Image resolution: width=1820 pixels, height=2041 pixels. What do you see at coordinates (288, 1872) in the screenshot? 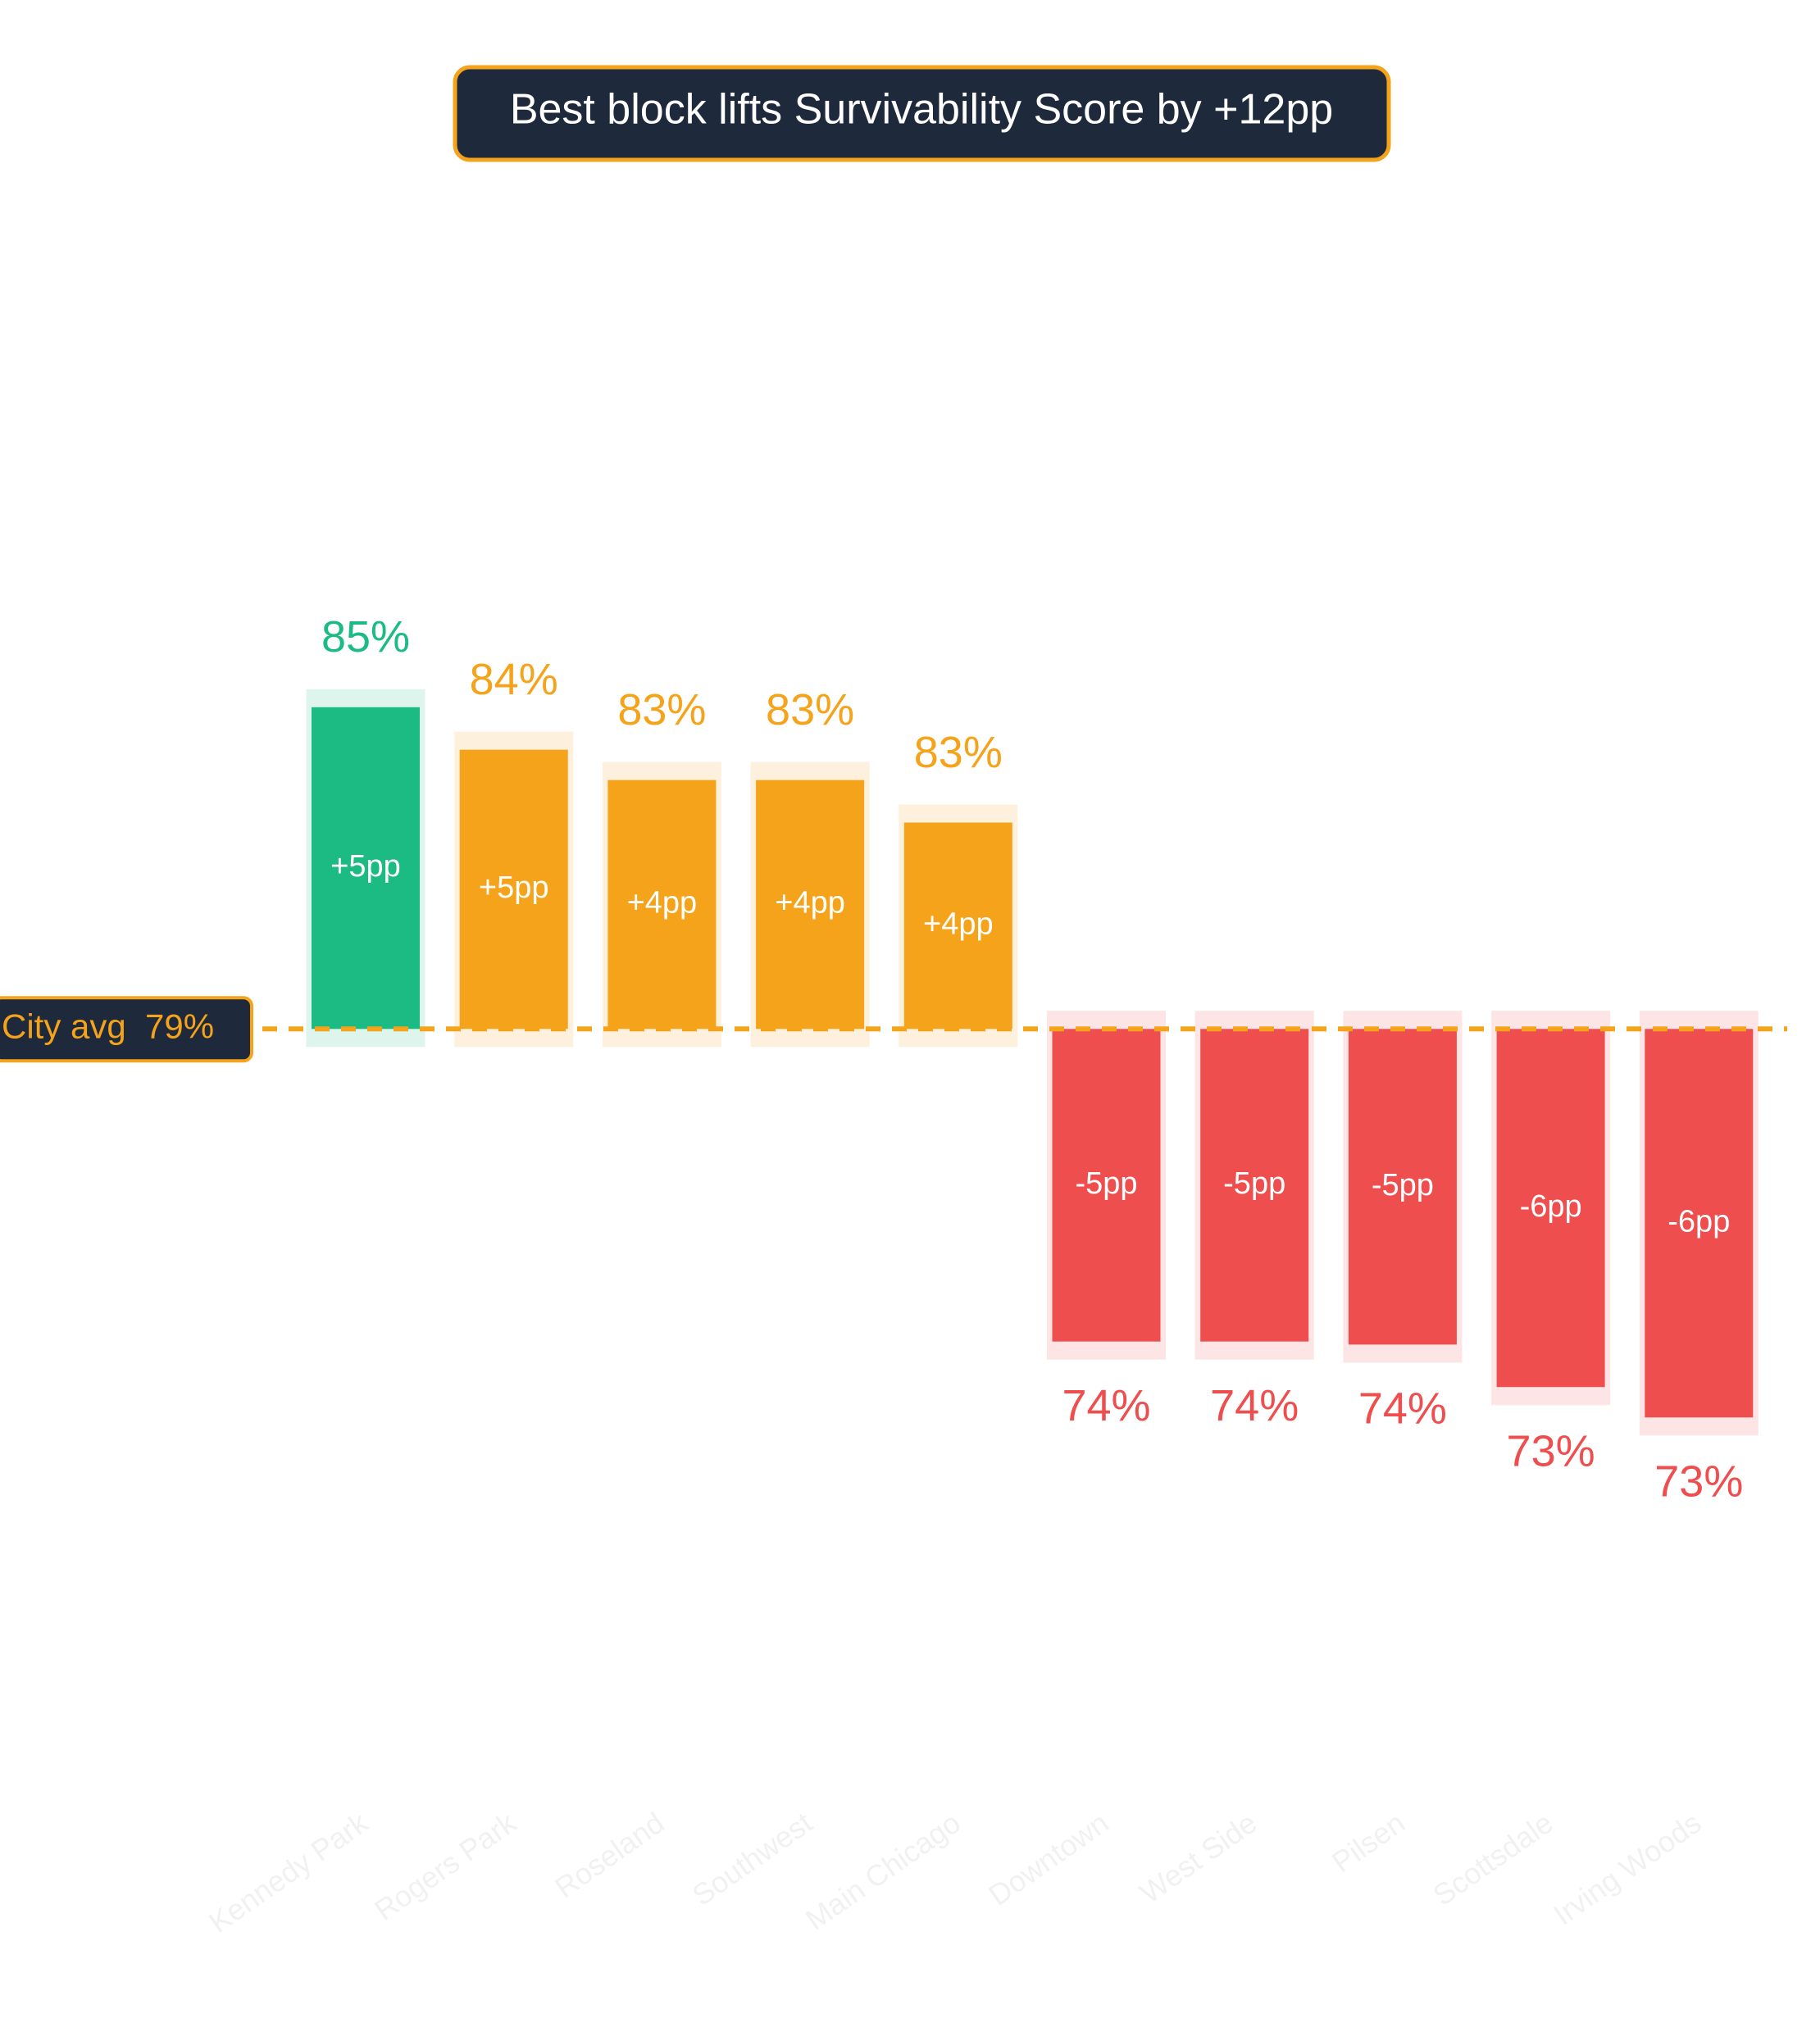
I see `x-tick-label: Kennedy Park` at bounding box center [288, 1872].